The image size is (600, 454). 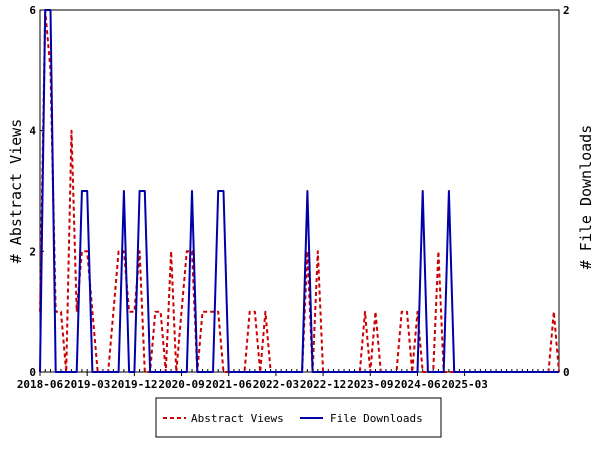 I want to click on x-tick-label: 2022-03, so click(x=276, y=384).